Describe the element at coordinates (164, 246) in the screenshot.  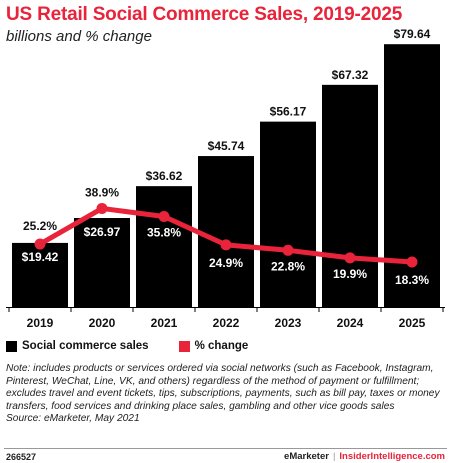
I see `bar-2021` at that location.